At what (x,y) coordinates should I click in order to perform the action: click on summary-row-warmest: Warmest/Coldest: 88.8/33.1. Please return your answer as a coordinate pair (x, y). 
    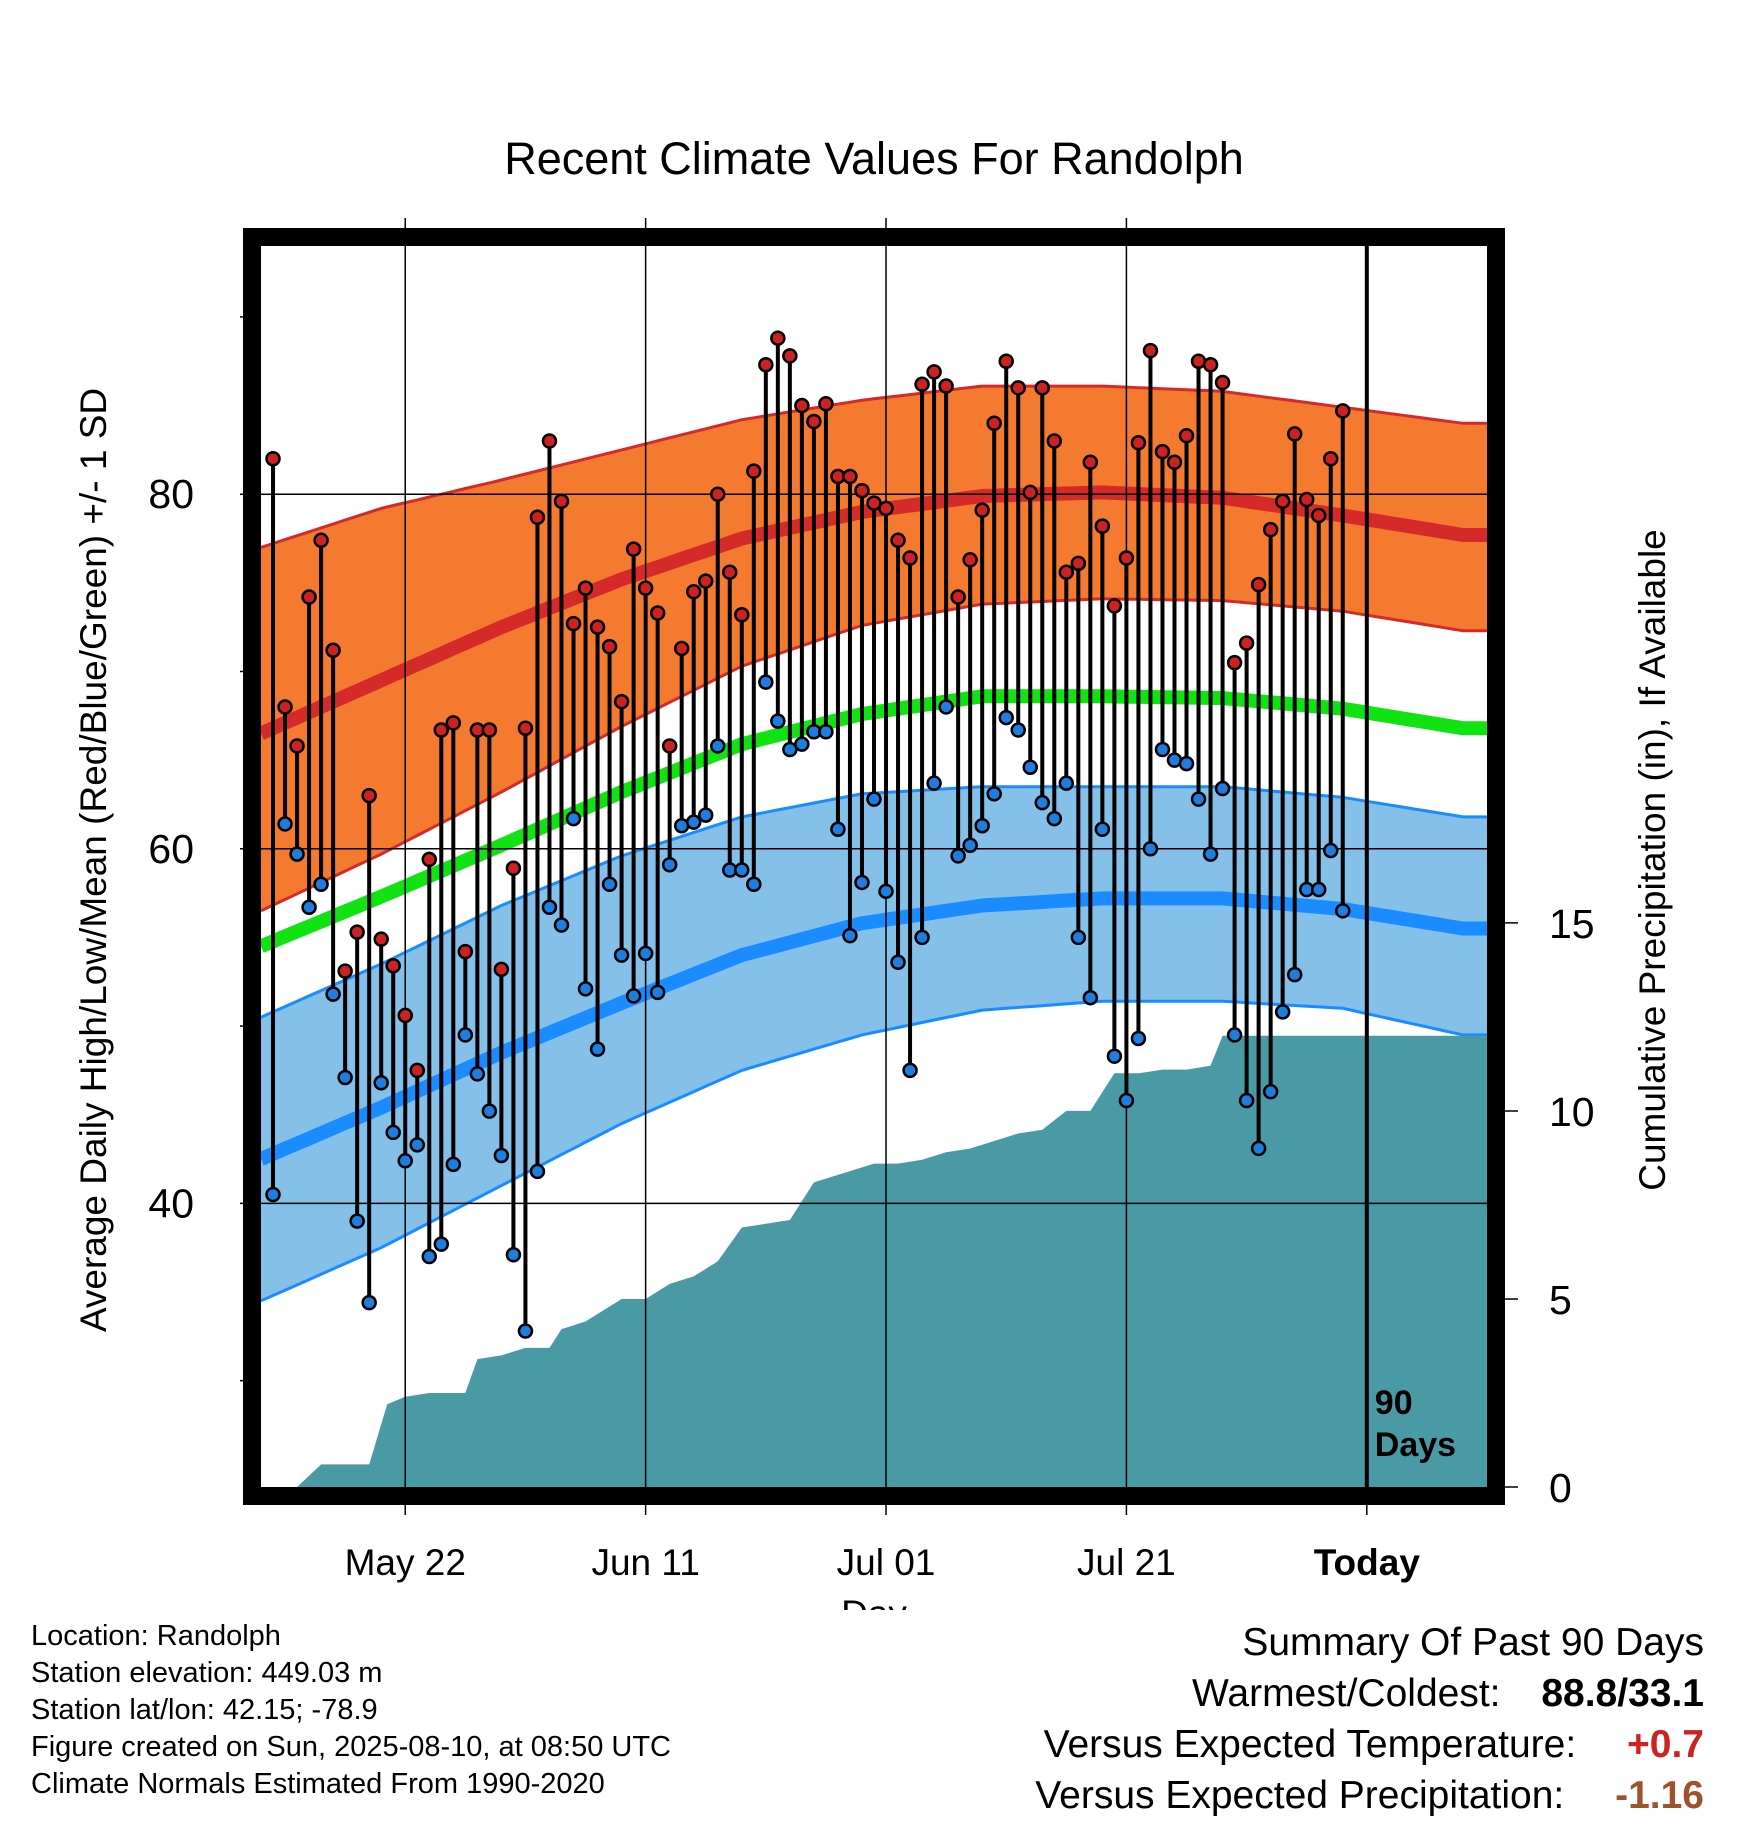
    Looking at the image, I should click on (1369, 1693).